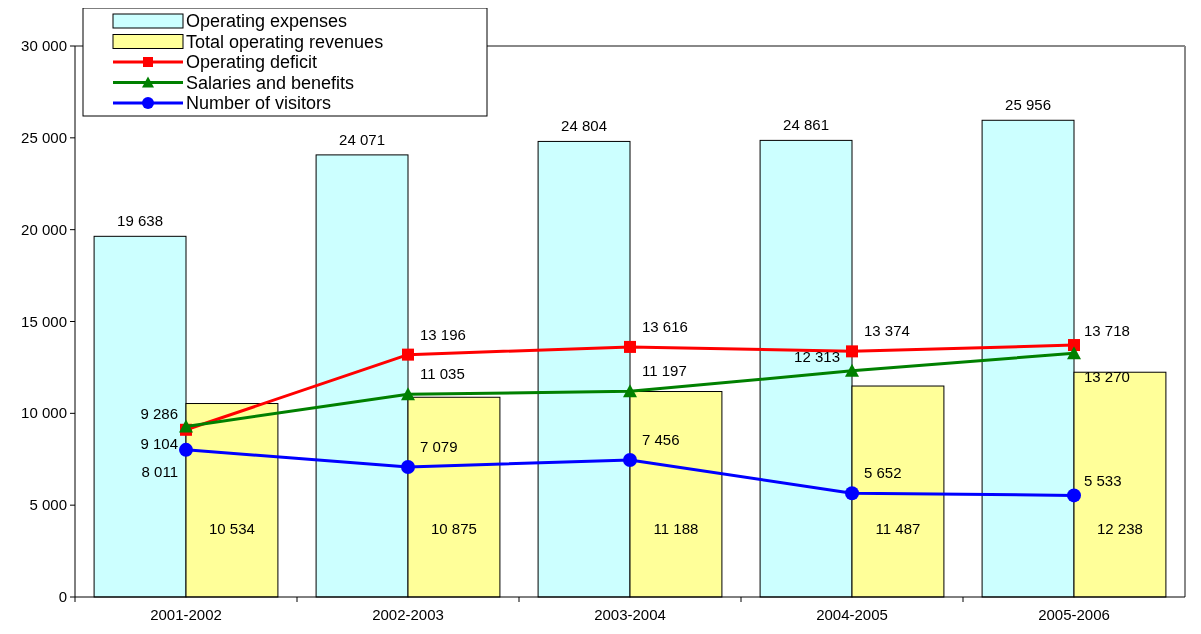 This screenshot has width=1201, height=634. Describe the element at coordinates (362, 139) in the screenshot. I see `data-label: 24 071` at that location.